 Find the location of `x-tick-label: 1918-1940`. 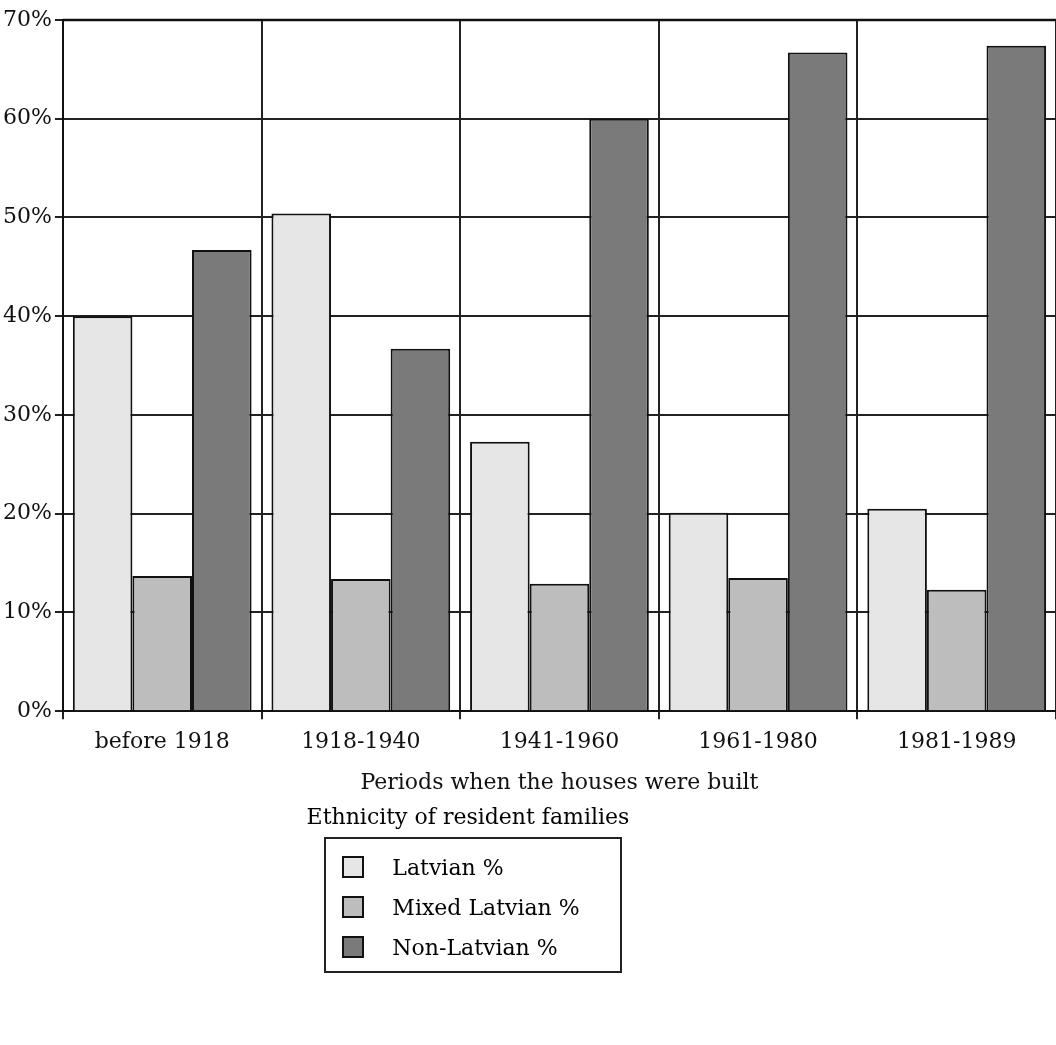

x-tick-label: 1918-1940 is located at coordinates (361, 741).